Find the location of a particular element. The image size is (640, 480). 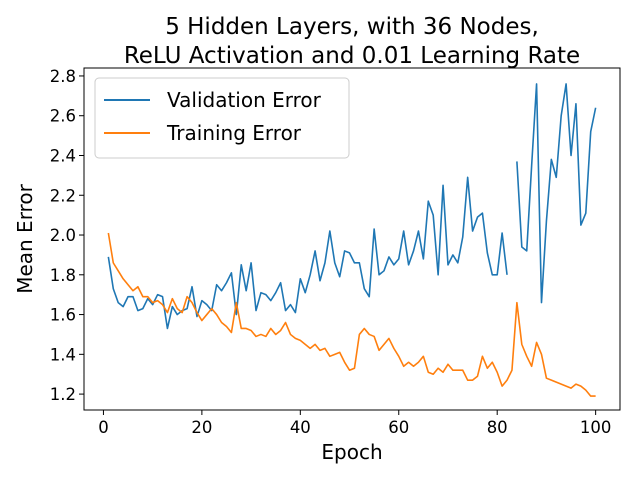

y-tick-label: 1.4 is located at coordinates (63, 354).